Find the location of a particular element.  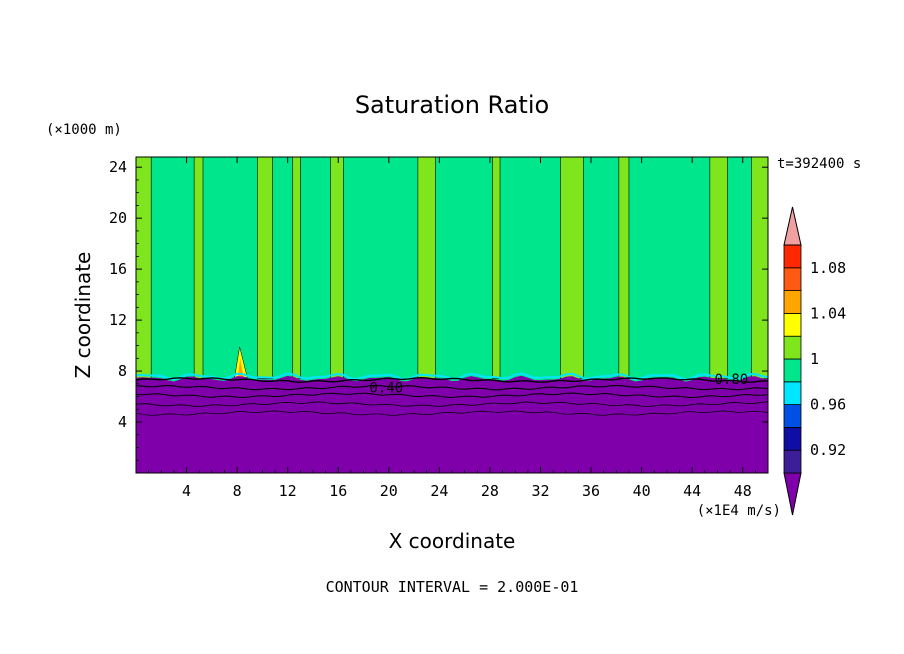

colorbar: 0.92 0.96 1 1.04 1.08 is located at coordinates (814, 361).